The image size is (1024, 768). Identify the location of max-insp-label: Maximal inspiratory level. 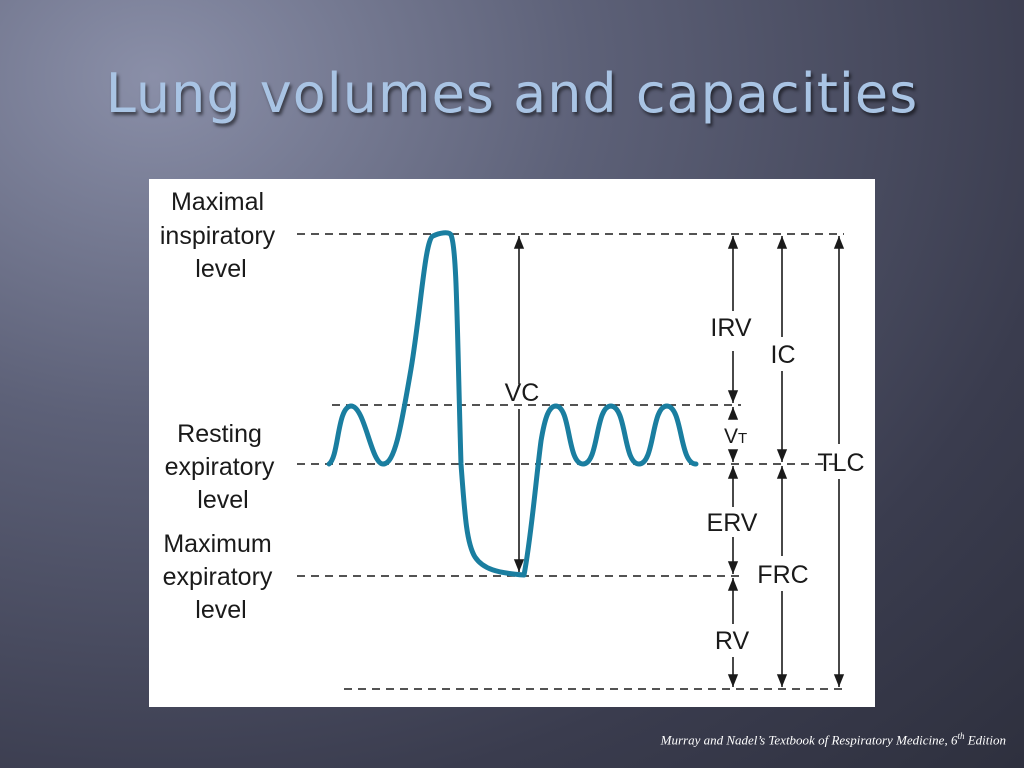
(221, 235).